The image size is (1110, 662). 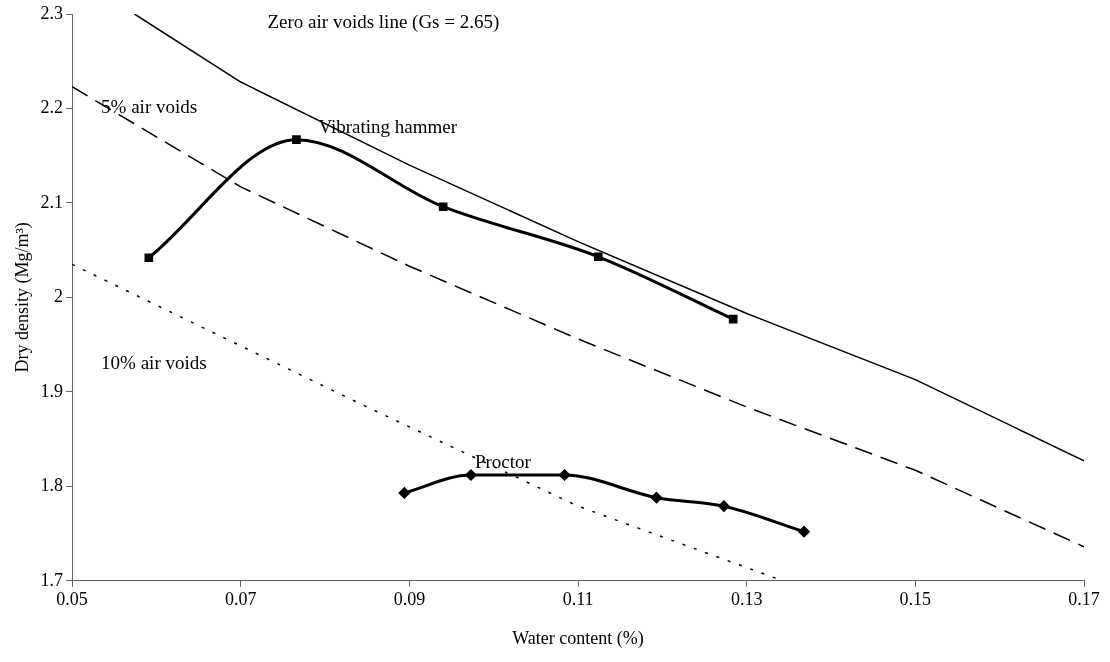 What do you see at coordinates (52, 579) in the screenshot?
I see `y-tick-label: 1.7` at bounding box center [52, 579].